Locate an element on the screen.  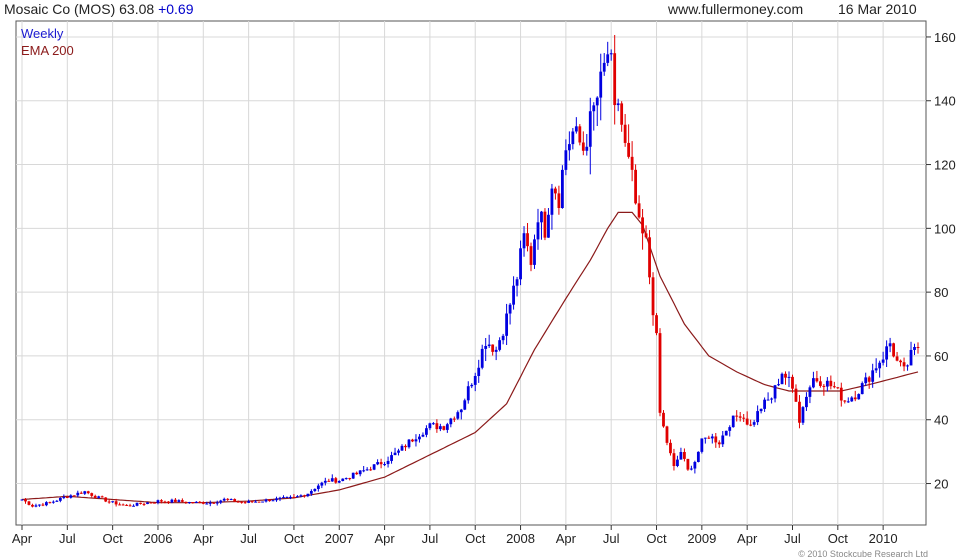
y-tick-label: 100 is located at coordinates (945, 228).